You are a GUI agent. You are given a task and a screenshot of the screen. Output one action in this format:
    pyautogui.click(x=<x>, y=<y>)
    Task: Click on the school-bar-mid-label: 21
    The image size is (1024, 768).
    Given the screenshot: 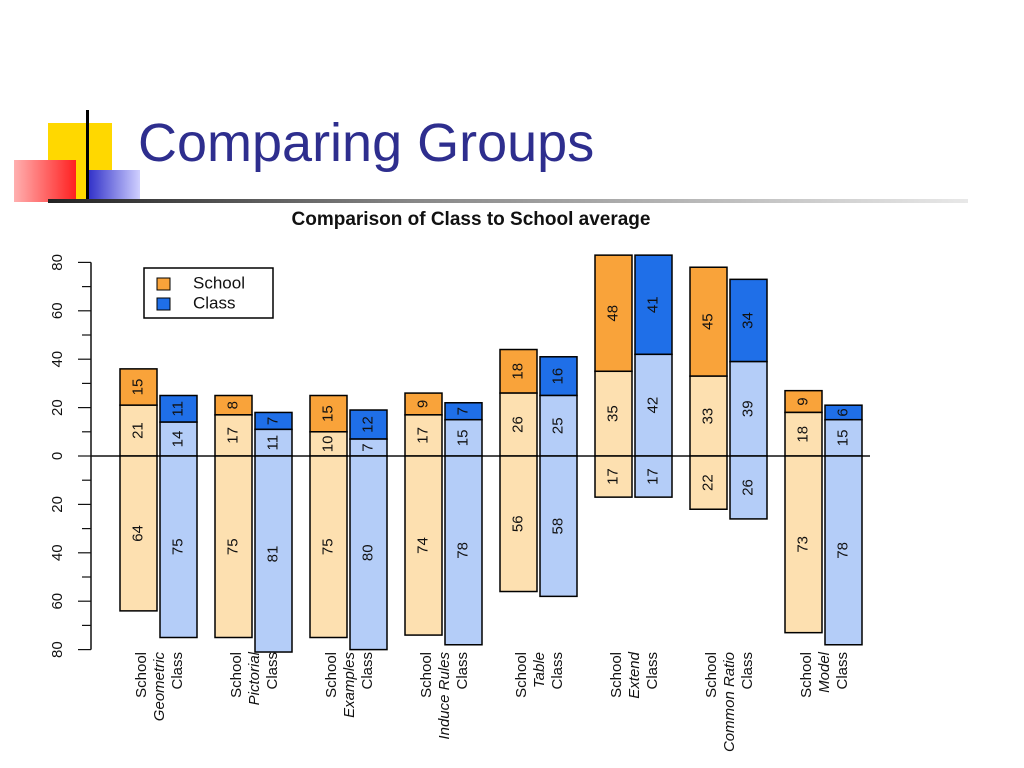 What is the action you would take?
    pyautogui.click(x=137, y=430)
    